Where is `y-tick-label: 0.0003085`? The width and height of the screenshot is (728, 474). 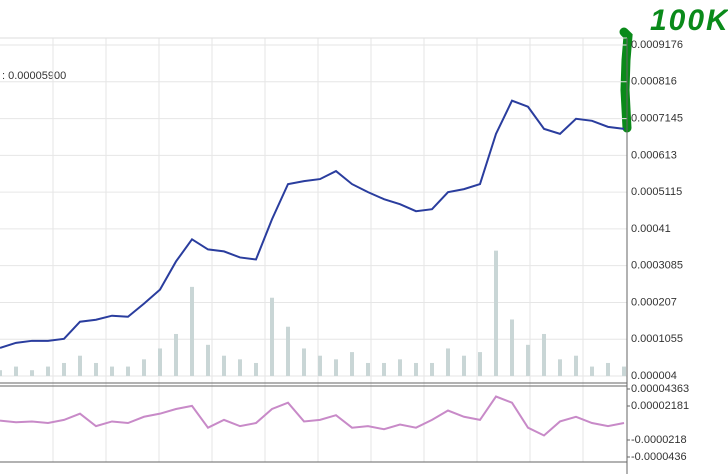 y-tick-label: 0.0003085 is located at coordinates (657, 266).